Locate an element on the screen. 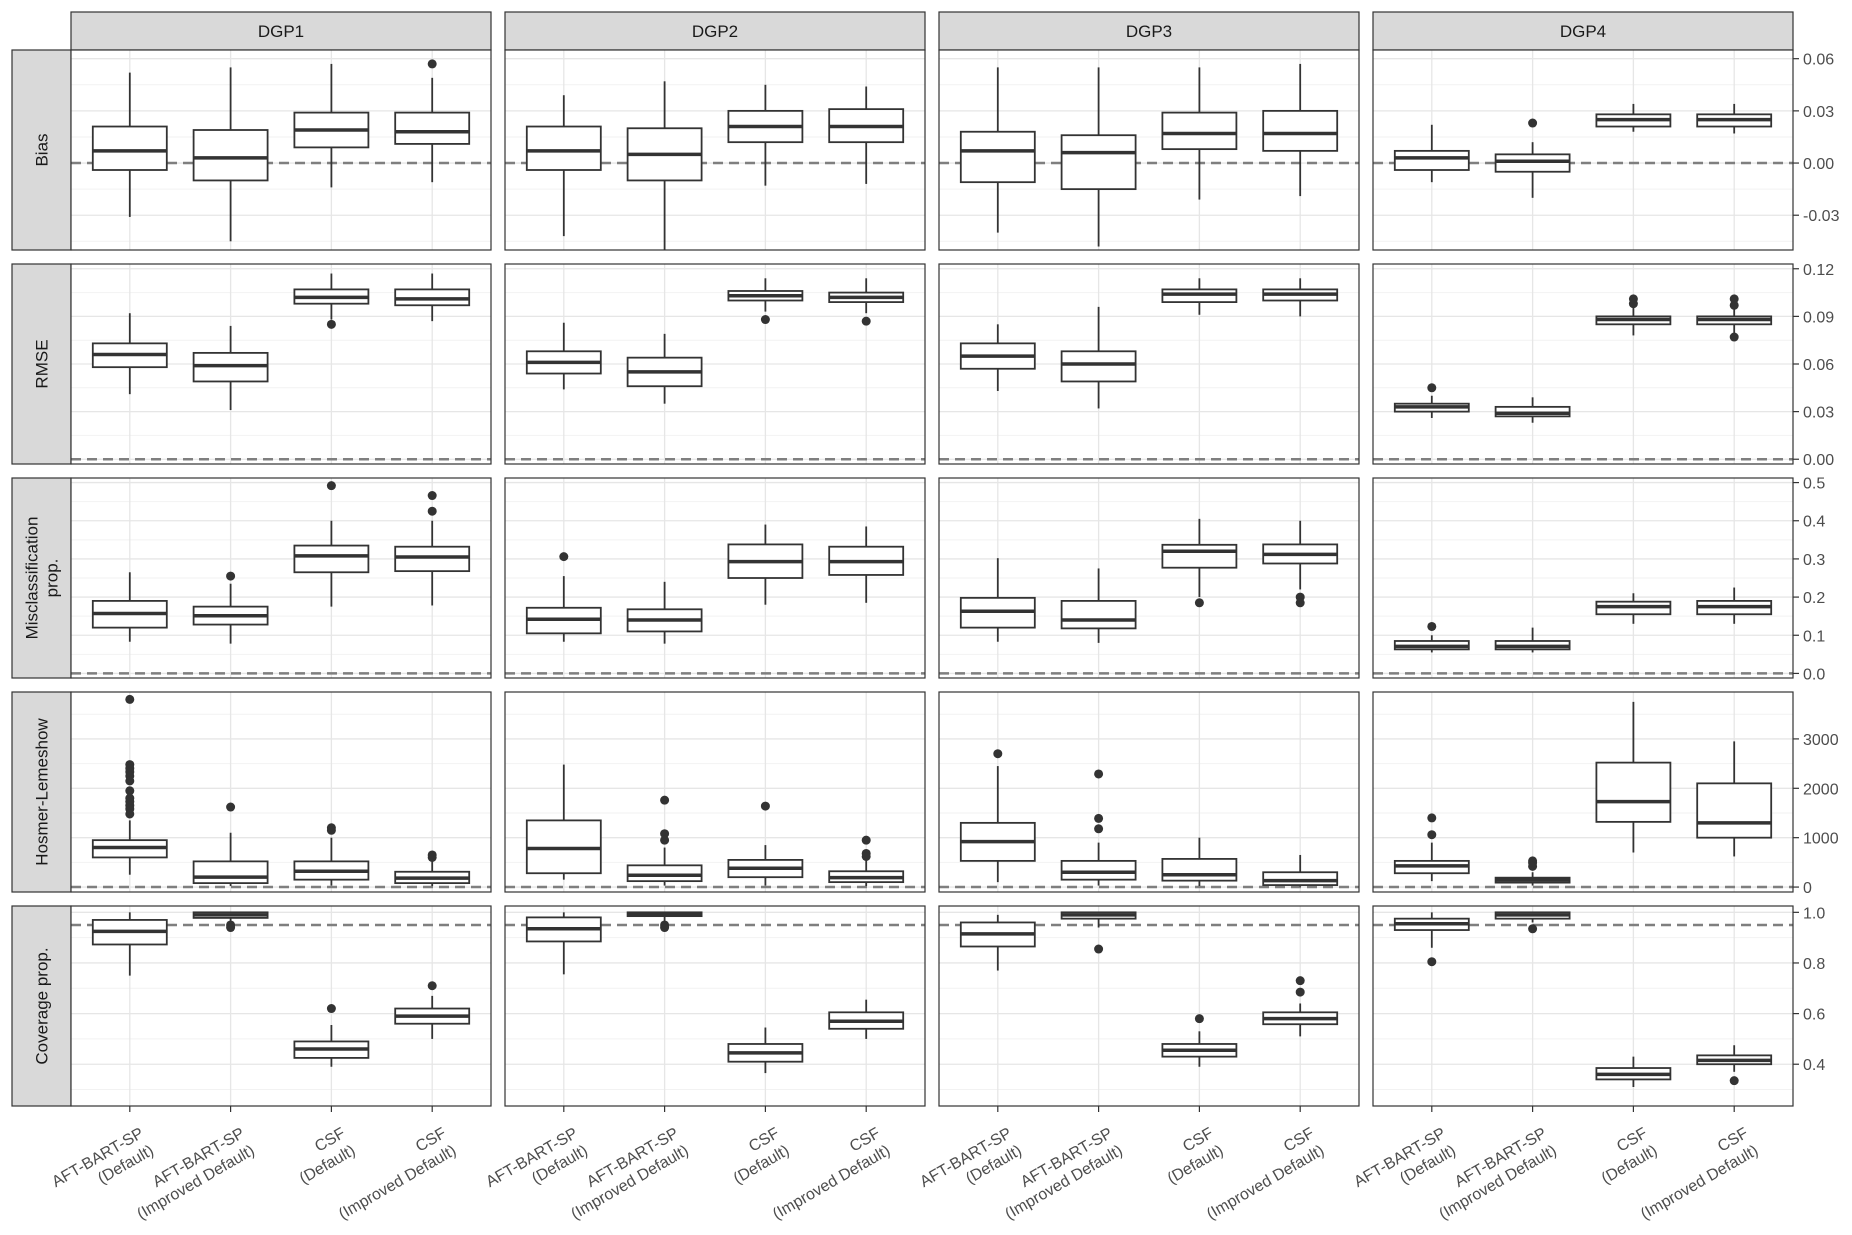  row-label-line: RMSE is located at coordinates (42, 363).